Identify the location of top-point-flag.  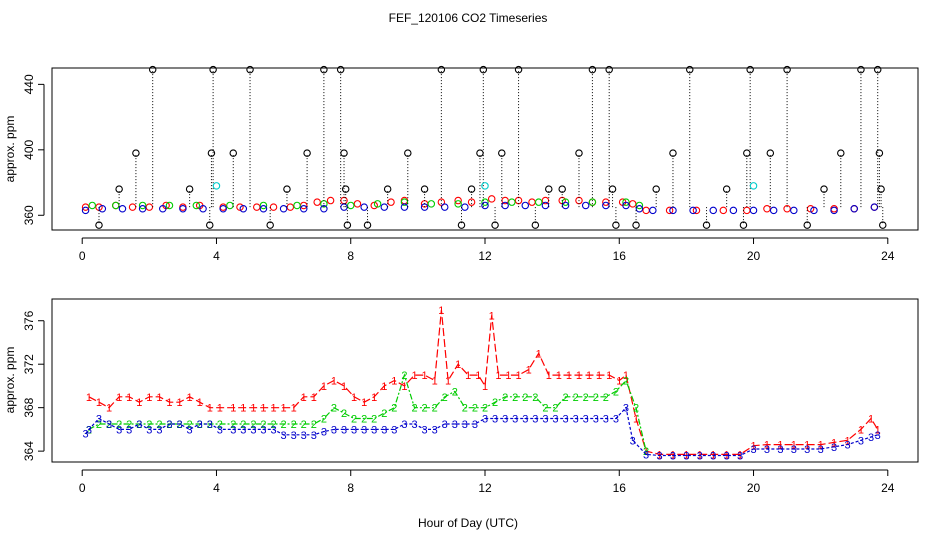
(753, 186).